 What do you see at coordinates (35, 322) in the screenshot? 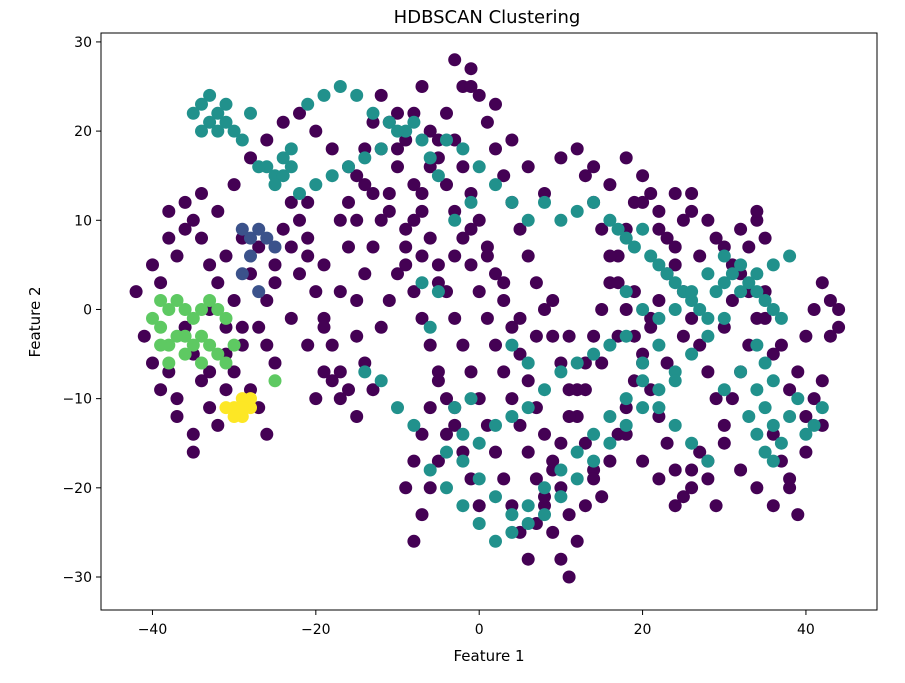
I see `y-axis-label: Feature 2` at bounding box center [35, 322].